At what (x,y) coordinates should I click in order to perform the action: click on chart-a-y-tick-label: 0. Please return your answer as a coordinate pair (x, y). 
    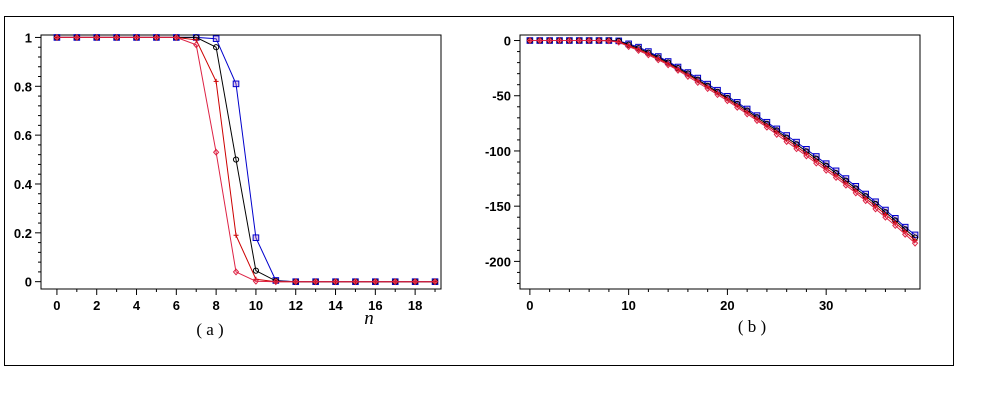
    Looking at the image, I should click on (28, 282).